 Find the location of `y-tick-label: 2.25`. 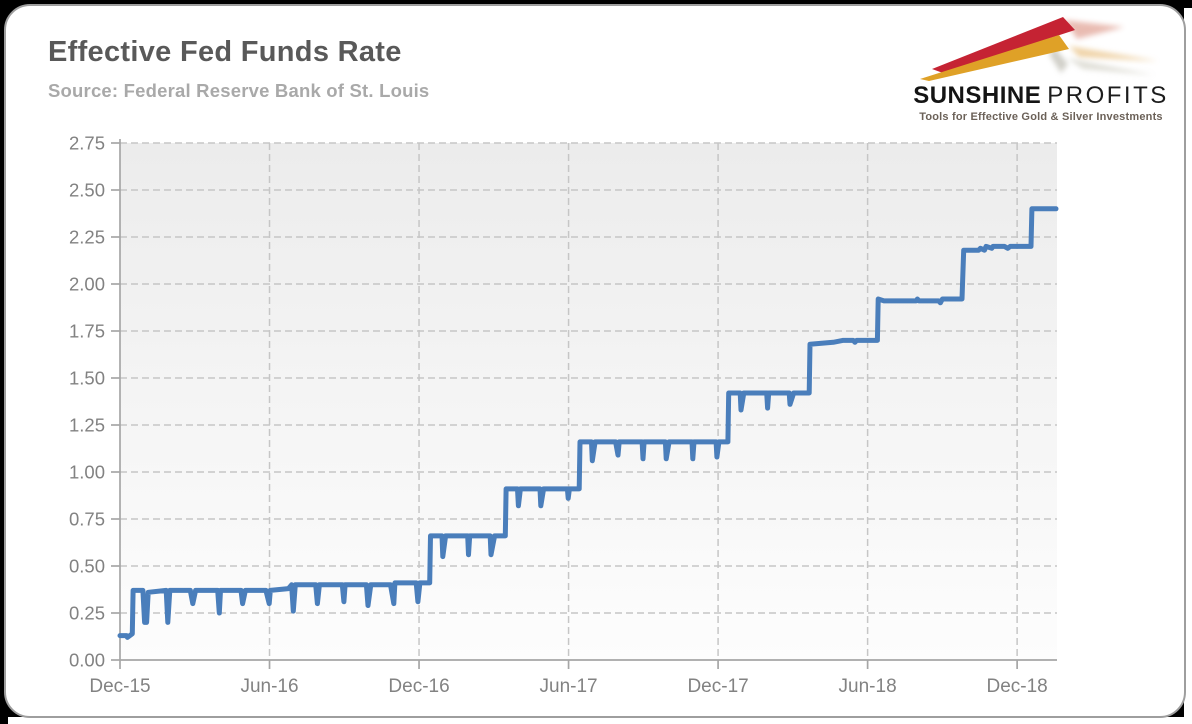

y-tick-label: 2.25 is located at coordinates (87, 237).